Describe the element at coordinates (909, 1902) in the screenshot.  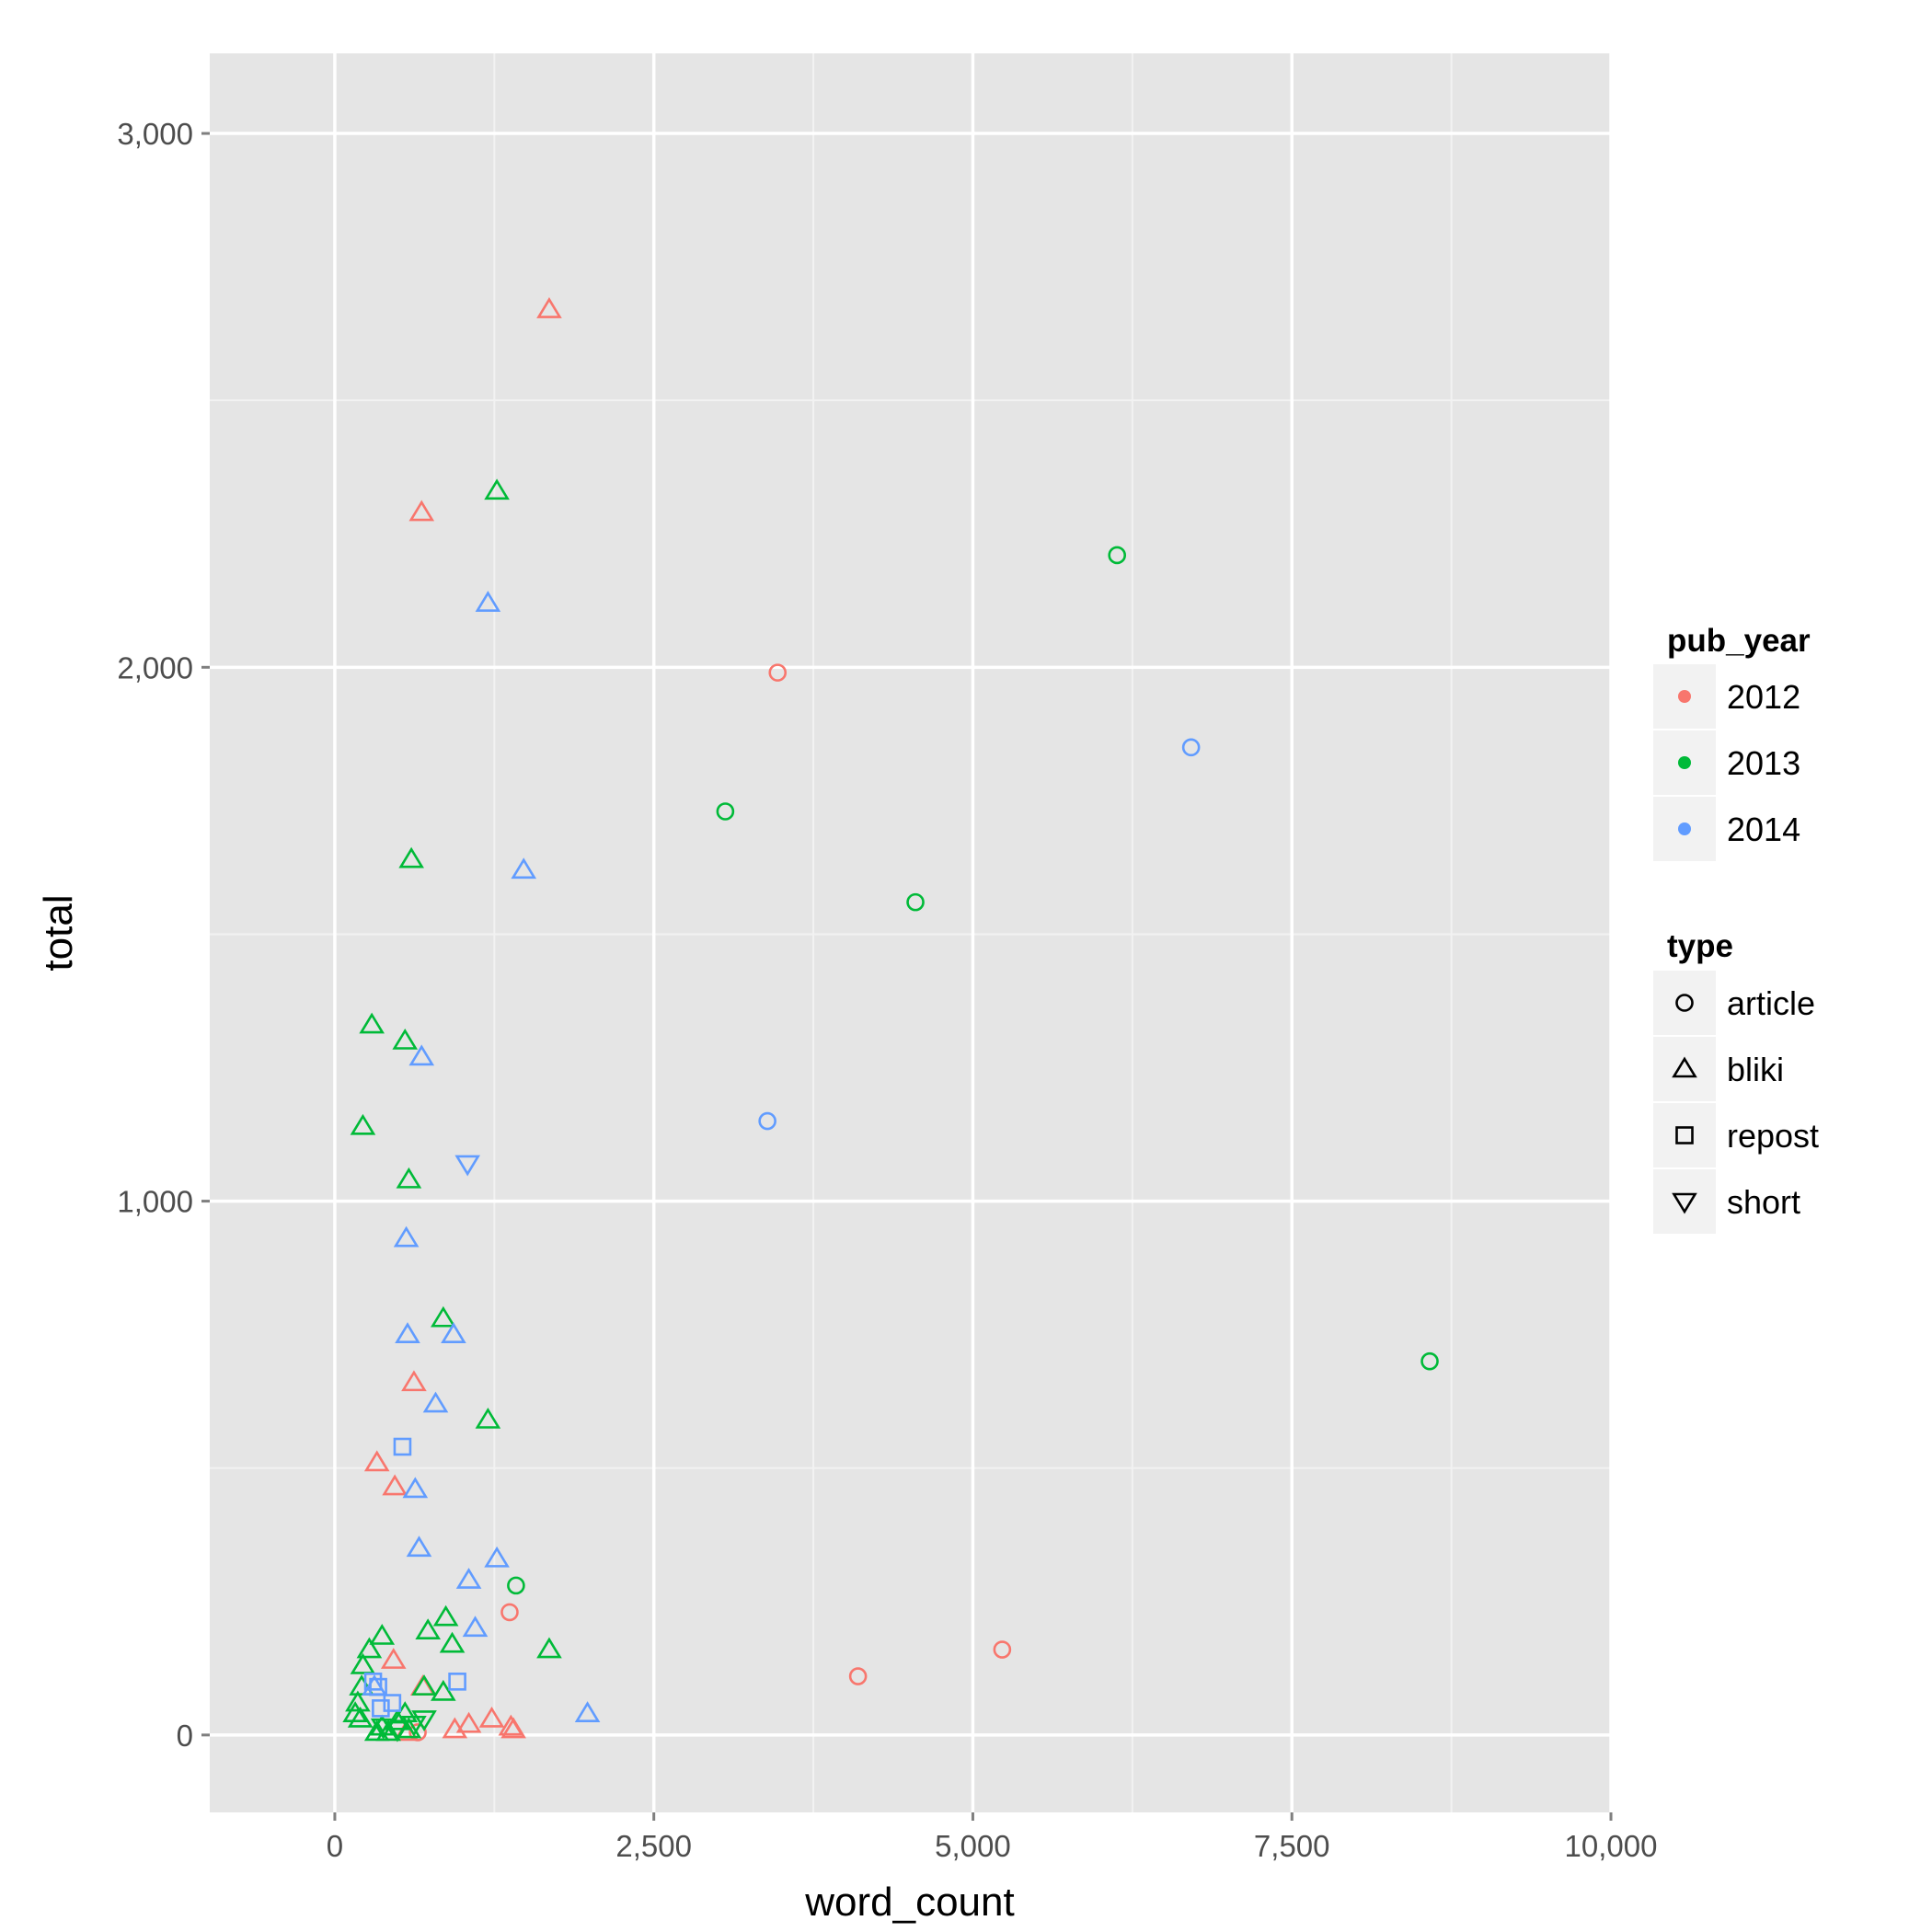
I see `x-axis-title: word_count` at that location.